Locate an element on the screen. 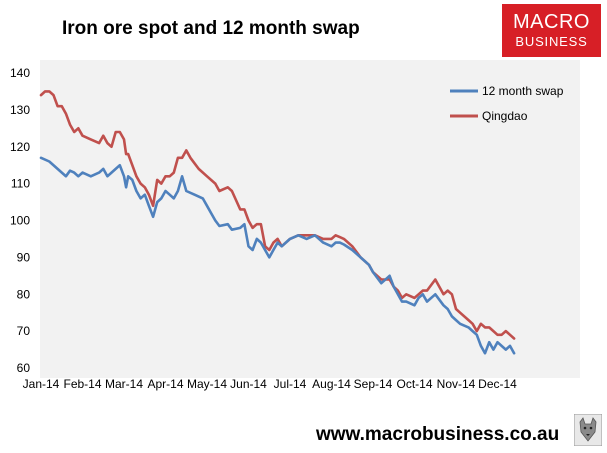 This screenshot has height=453, width=607. x-tick-label: Jun-14 is located at coordinates (248, 384).